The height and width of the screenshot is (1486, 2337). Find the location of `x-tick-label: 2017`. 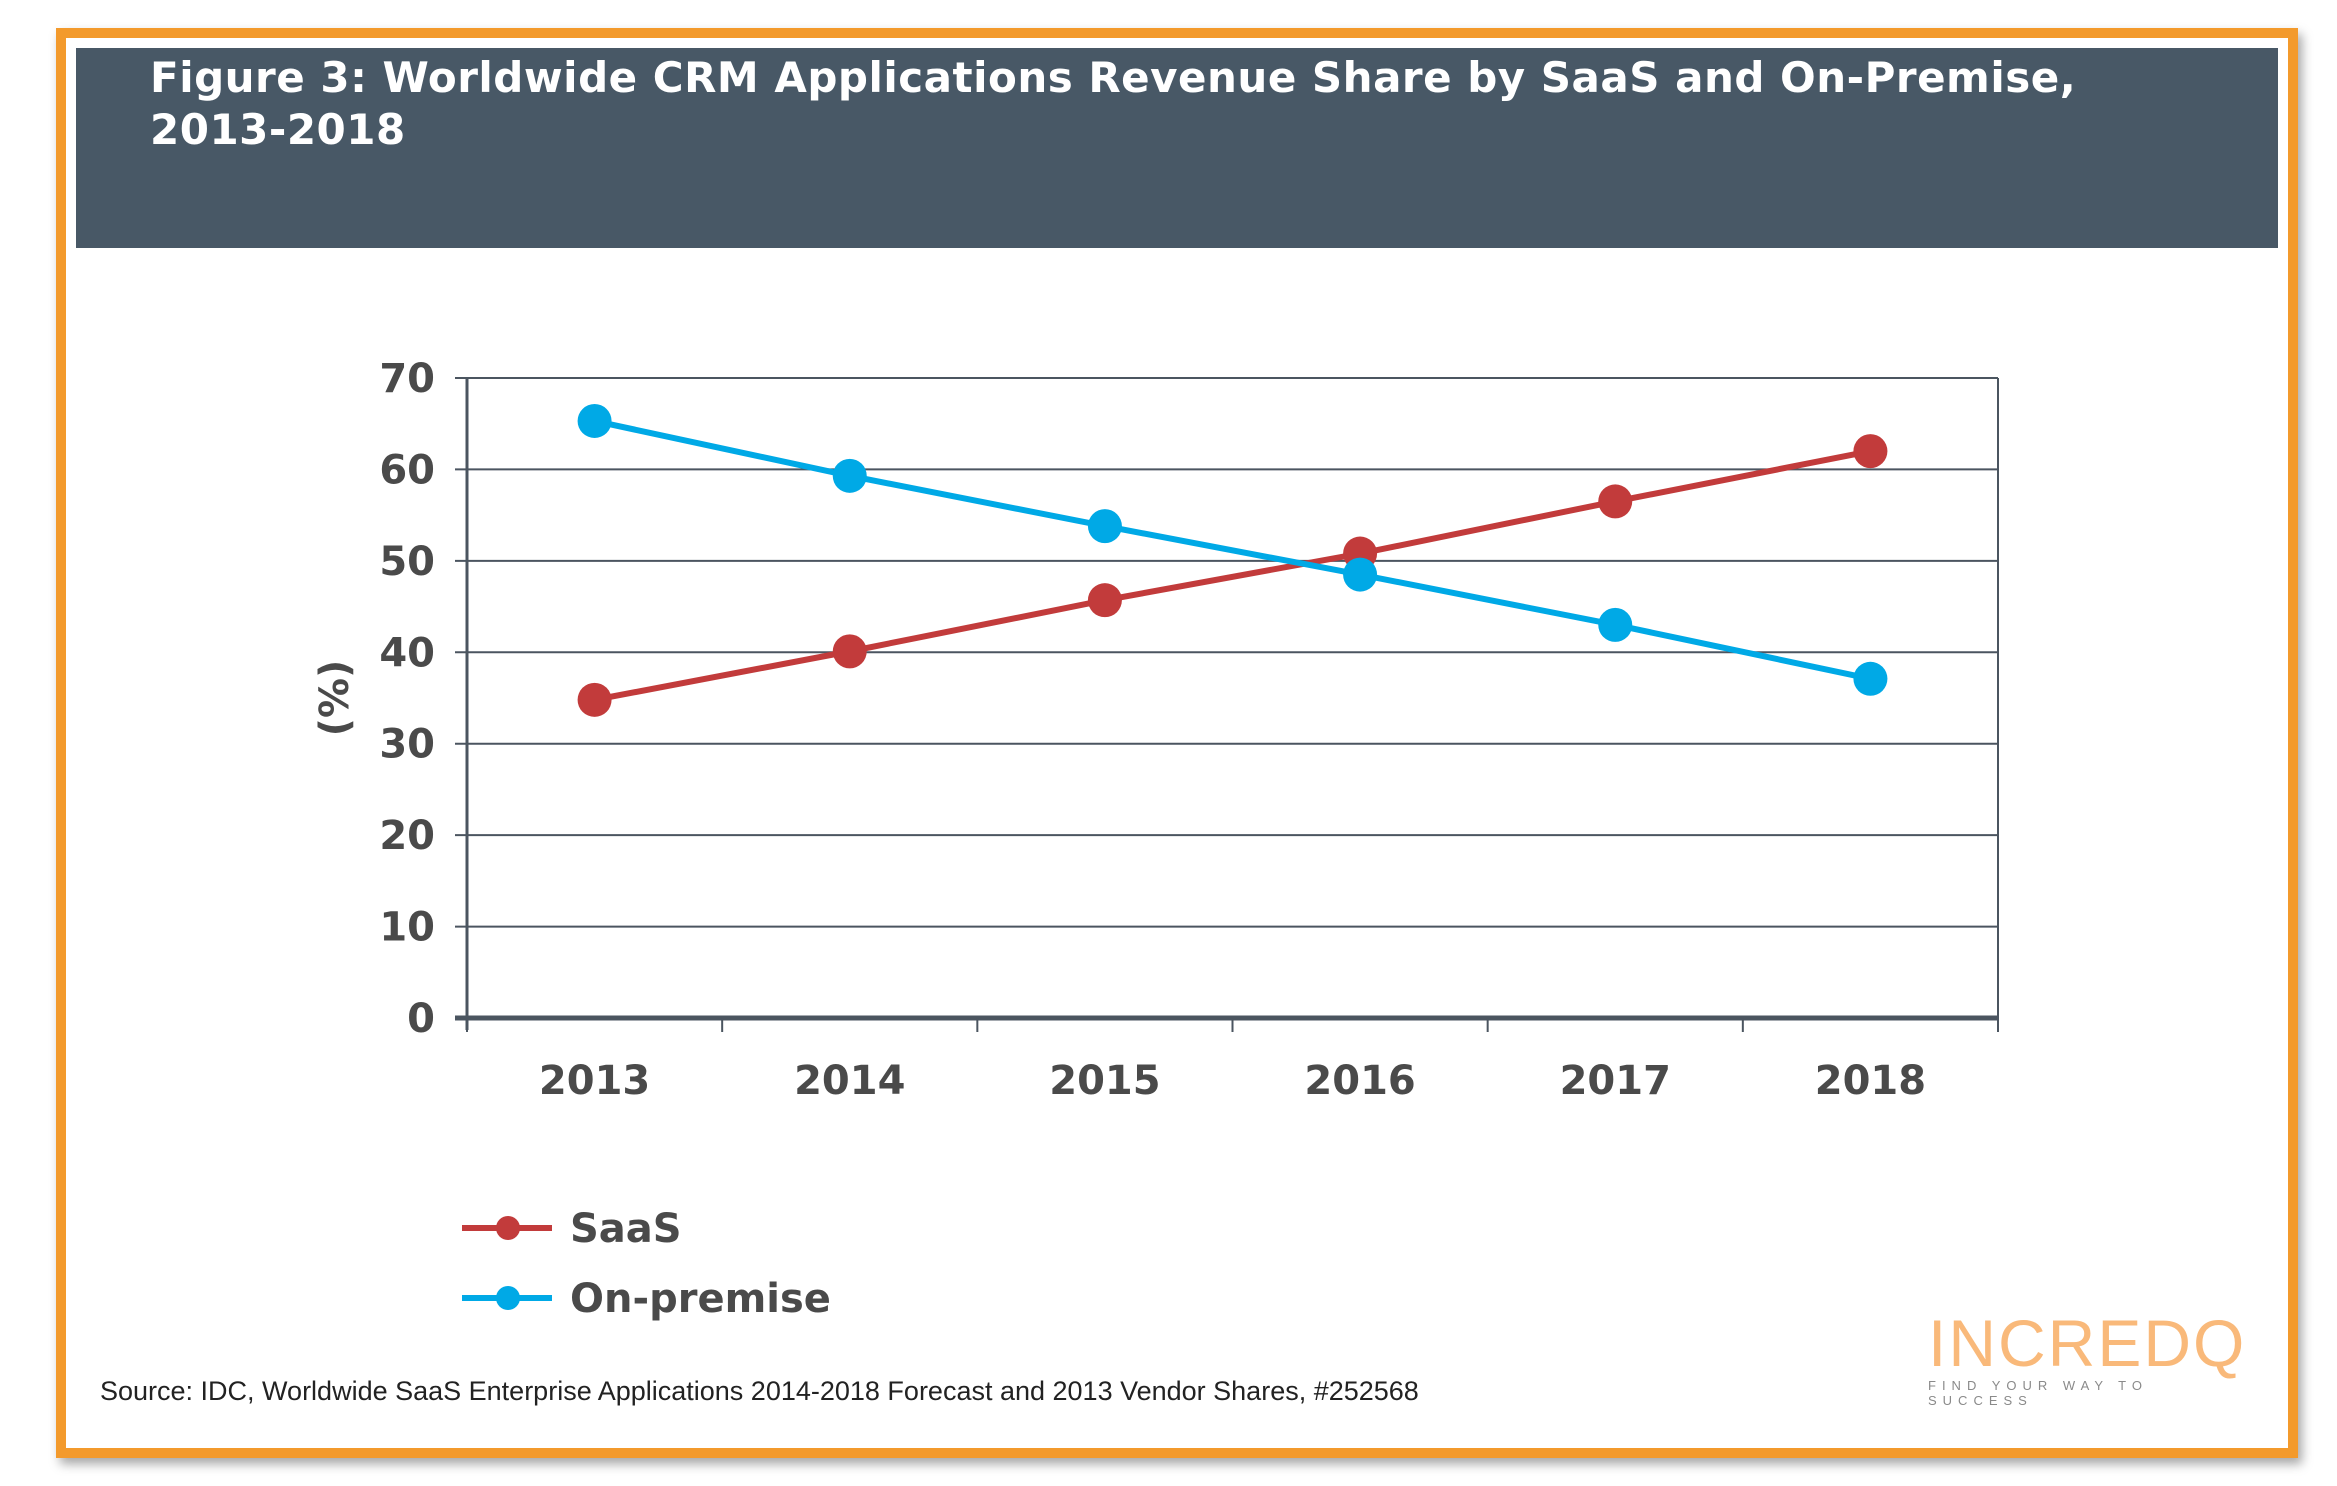

x-tick-label: 2017 is located at coordinates (1615, 1081).